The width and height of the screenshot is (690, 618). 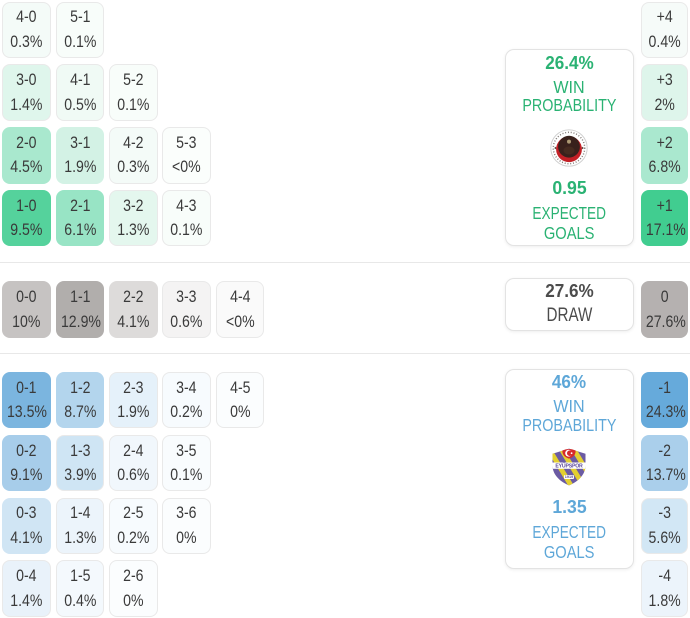 I want to click on svg-text: EYÜPSPOR, so click(x=570, y=465).